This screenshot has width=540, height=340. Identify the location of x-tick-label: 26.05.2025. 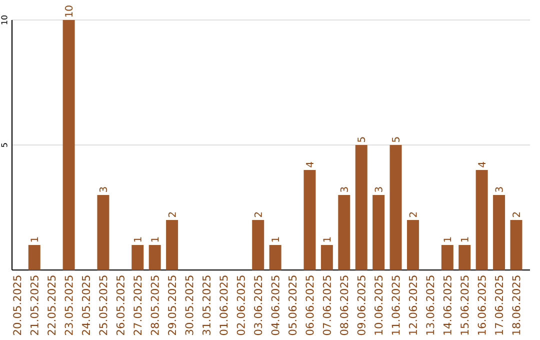
(120, 306).